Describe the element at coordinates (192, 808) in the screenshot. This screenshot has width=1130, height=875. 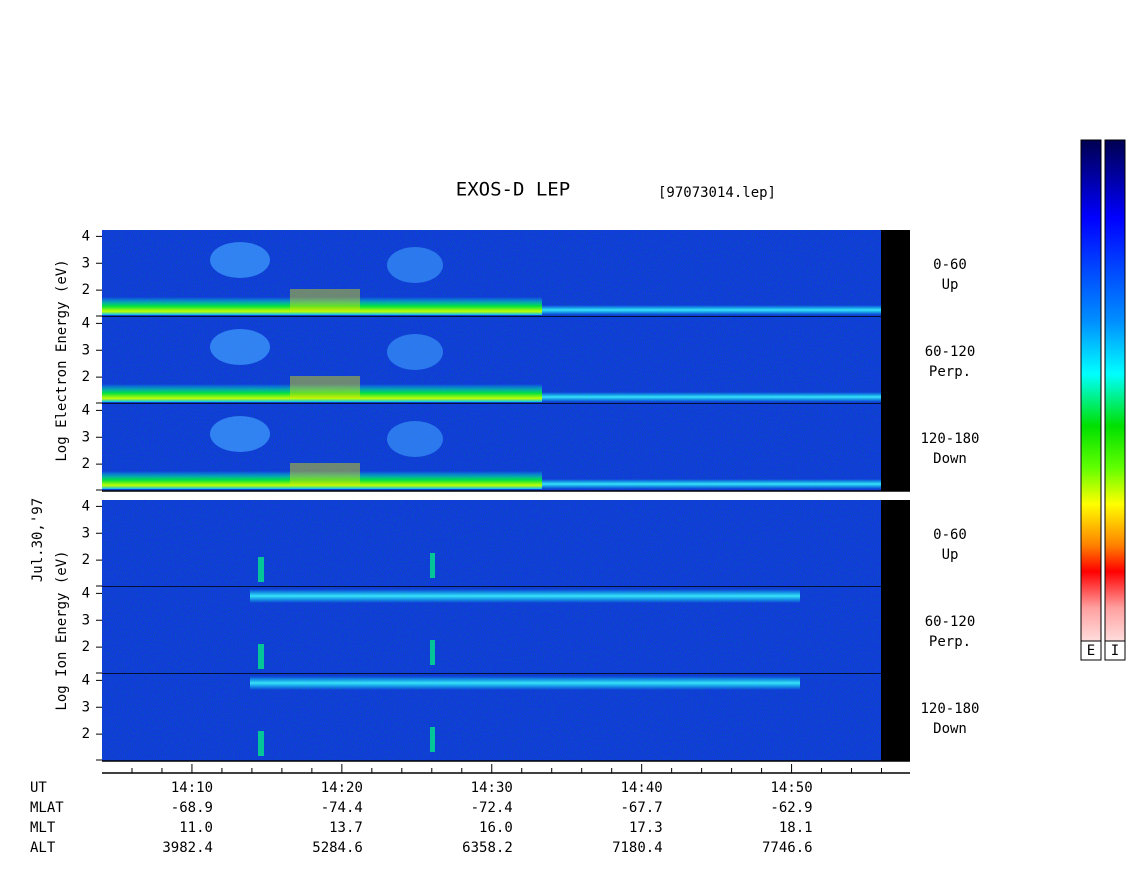
I see `orbit-value: -68.9` at that location.